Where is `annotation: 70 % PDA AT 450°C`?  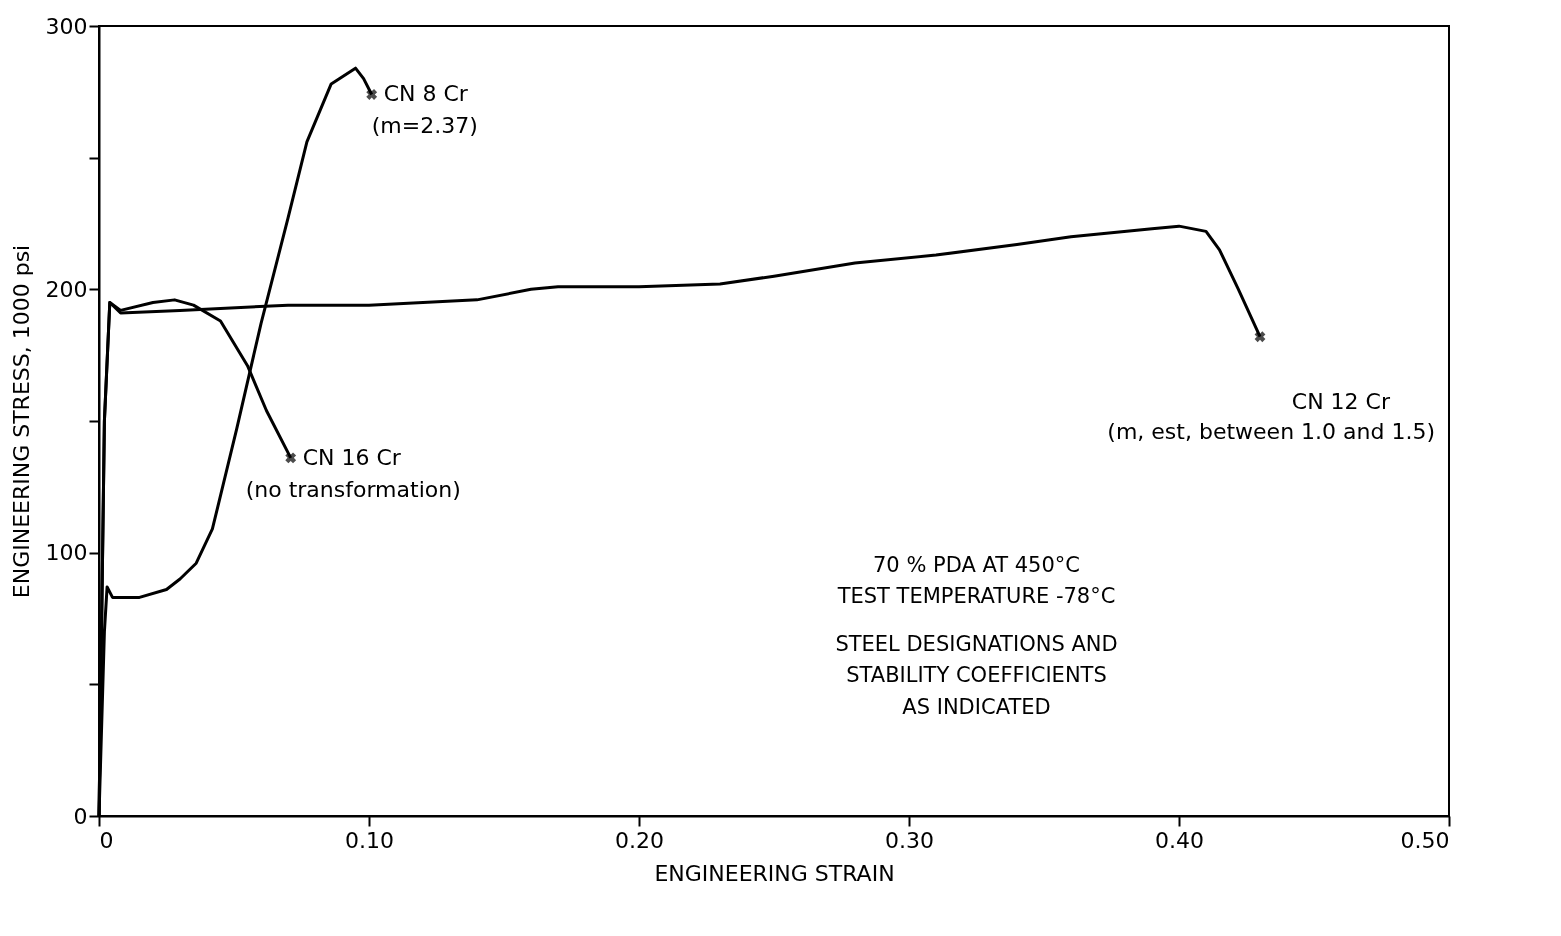 annotation: 70 % PDA AT 450°C is located at coordinates (976, 564).